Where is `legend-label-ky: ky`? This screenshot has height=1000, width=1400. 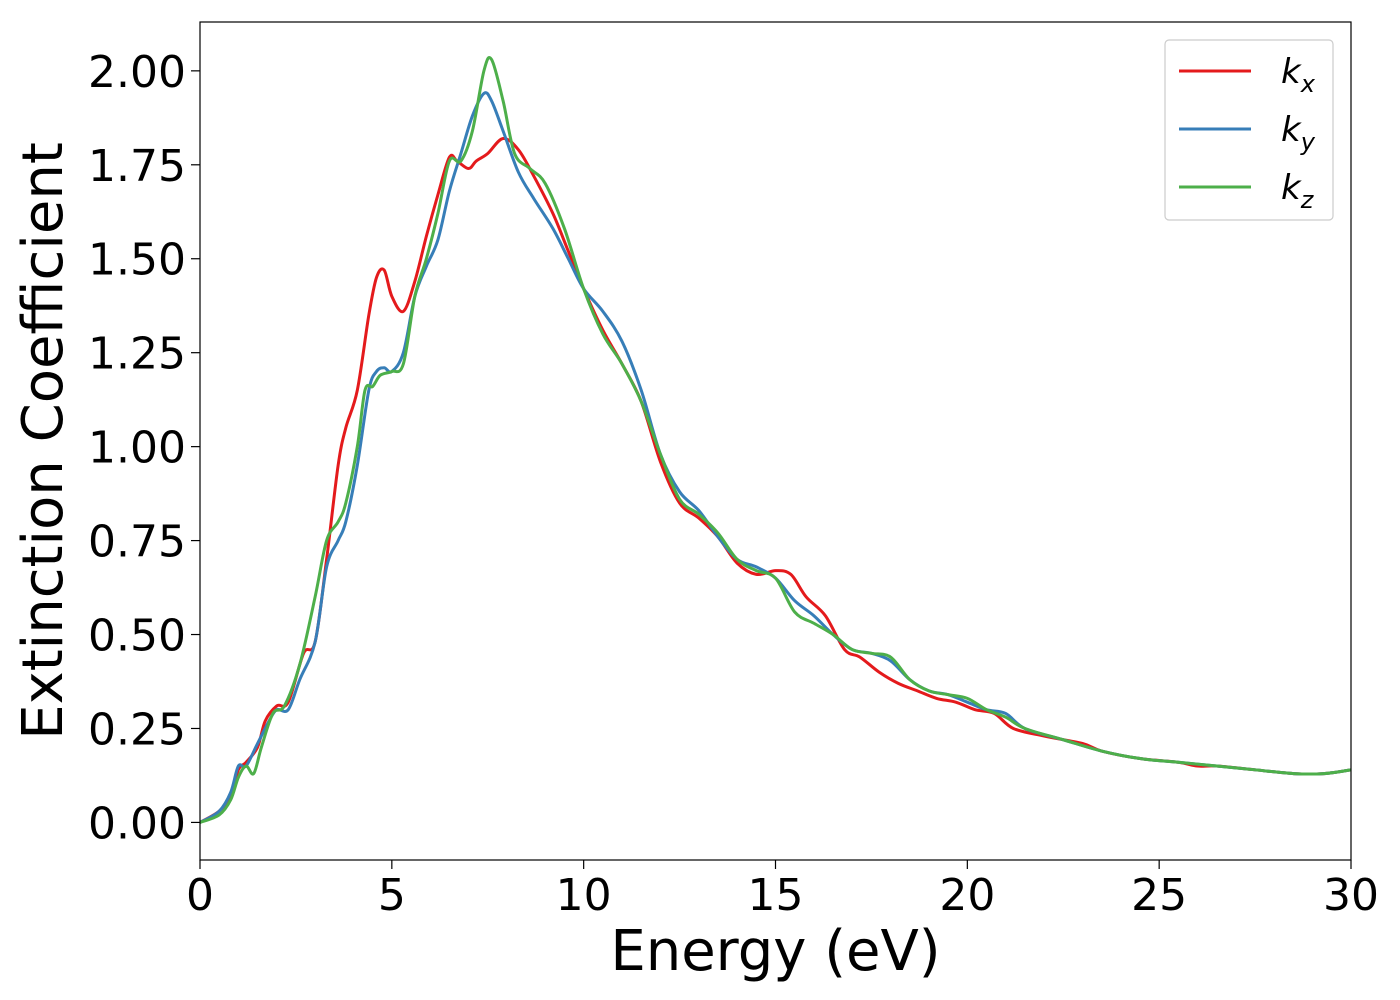 legend-label-ky: ky is located at coordinates (1298, 133).